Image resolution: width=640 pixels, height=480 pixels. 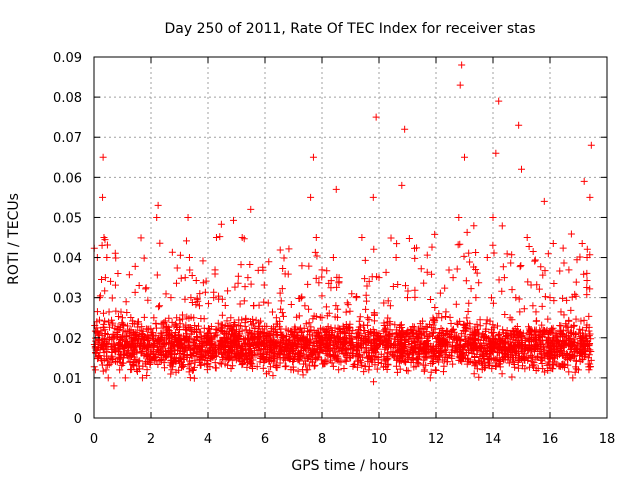 What do you see at coordinates (67, 299) in the screenshot?
I see `y-tick-label: 0.03` at bounding box center [67, 299].